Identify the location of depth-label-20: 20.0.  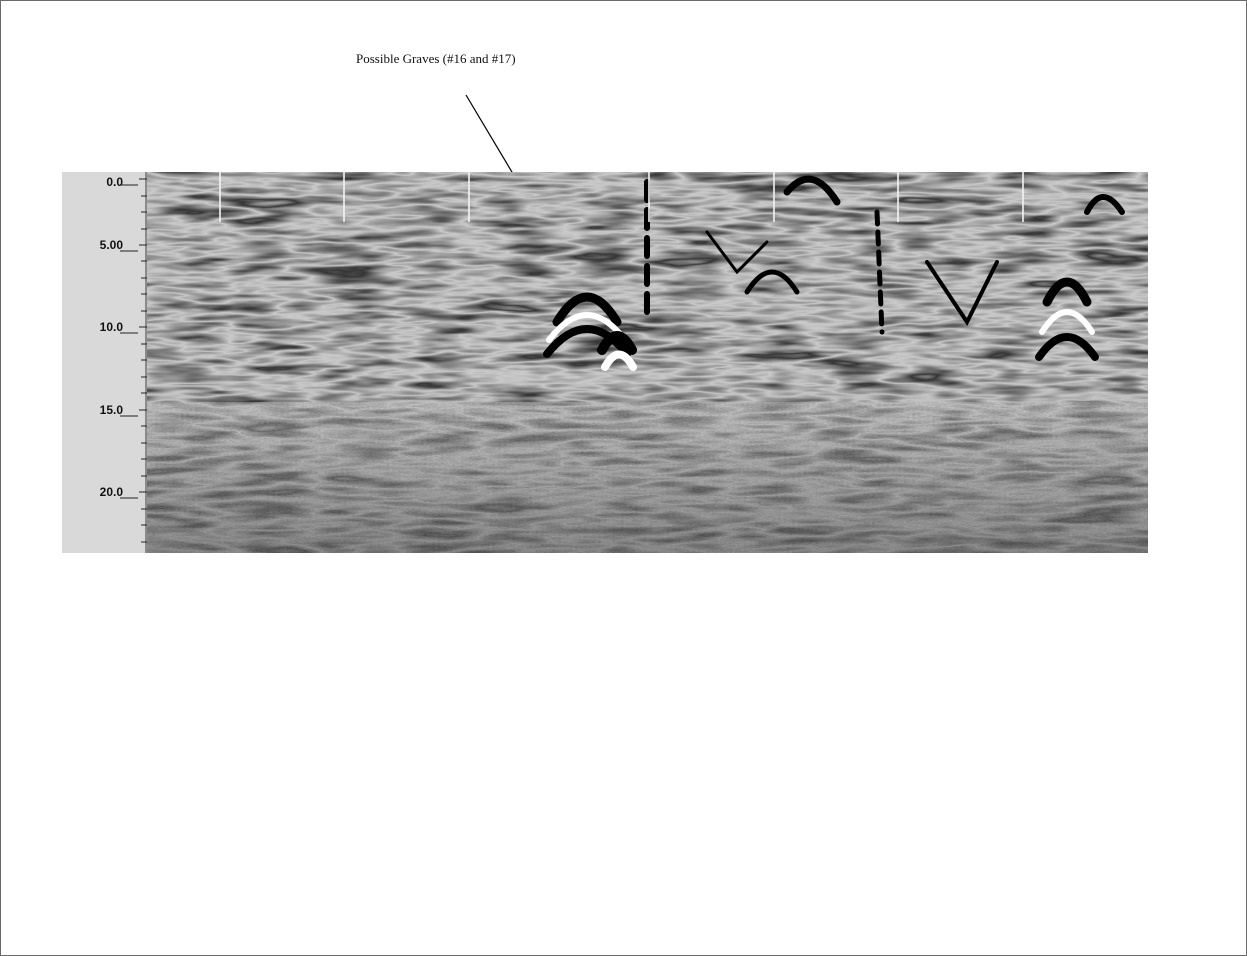
(111, 492).